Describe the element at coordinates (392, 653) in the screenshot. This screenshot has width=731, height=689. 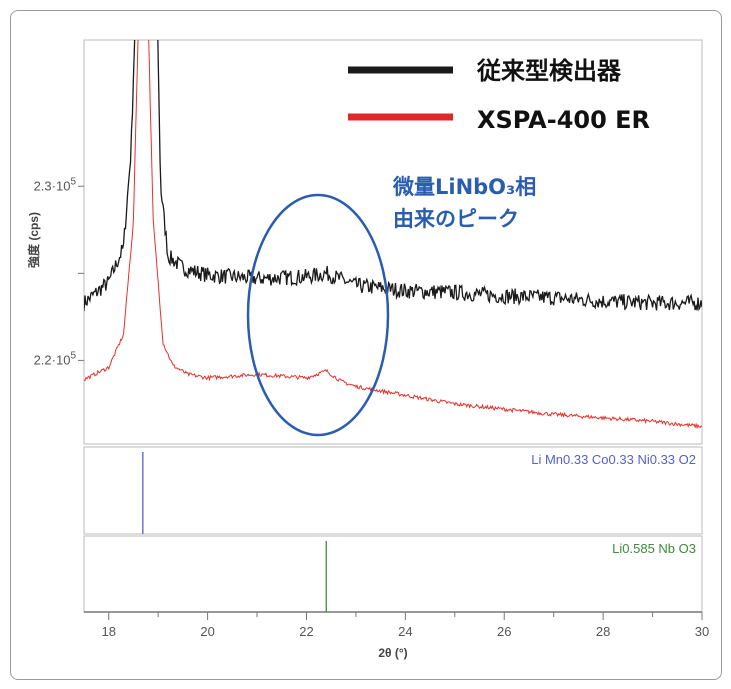
I see `x-axis-label: 2θ (°)` at that location.